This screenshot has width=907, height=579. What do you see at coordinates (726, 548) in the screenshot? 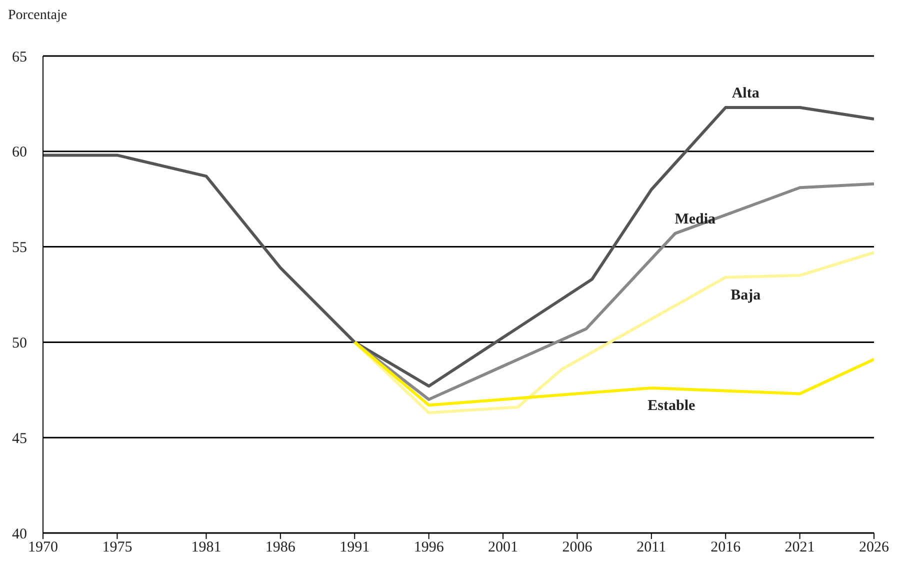
I see `x-tick-label: 2016` at bounding box center [726, 548].